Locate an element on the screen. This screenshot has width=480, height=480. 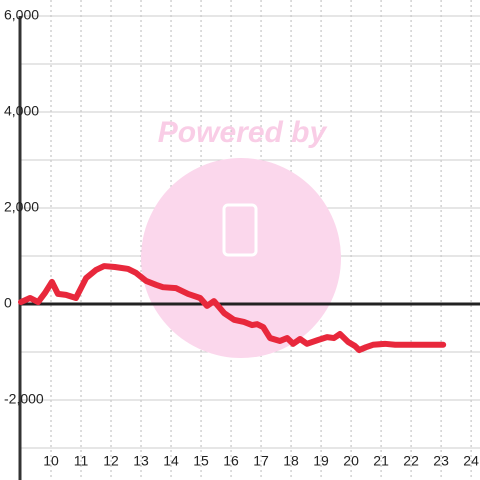
x-tick-label: 23 is located at coordinates (441, 461).